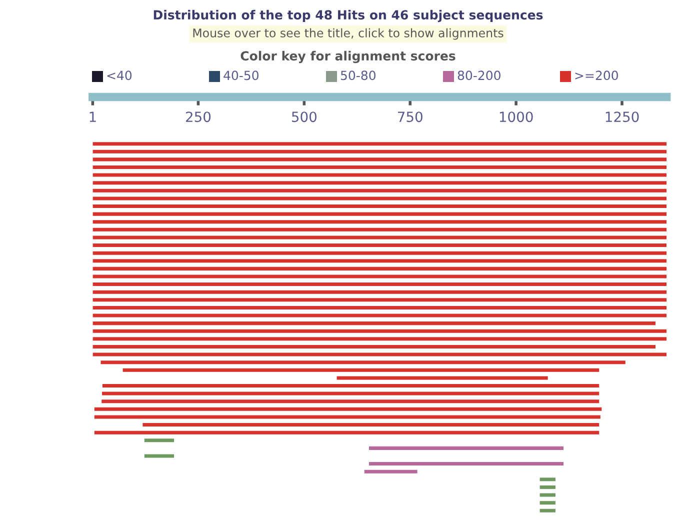 The width and height of the screenshot is (696, 529). What do you see at coordinates (596, 75) in the screenshot?
I see `text: >=200` at bounding box center [596, 75].